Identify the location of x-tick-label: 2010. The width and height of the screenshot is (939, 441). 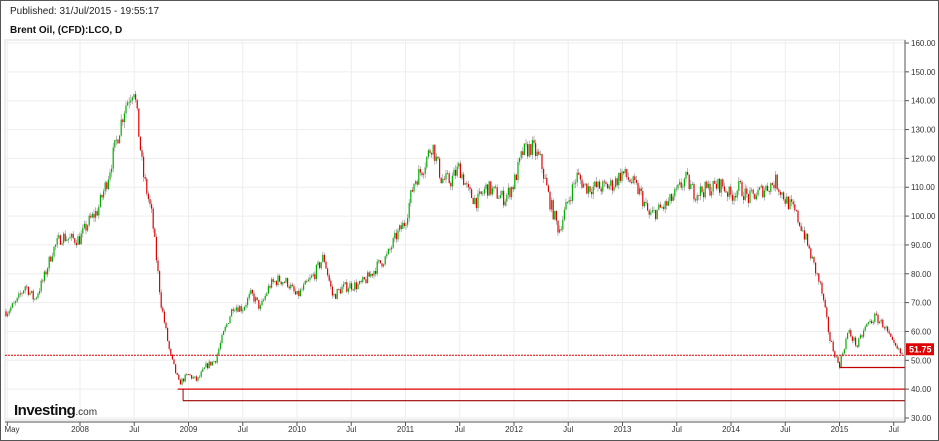
(297, 429).